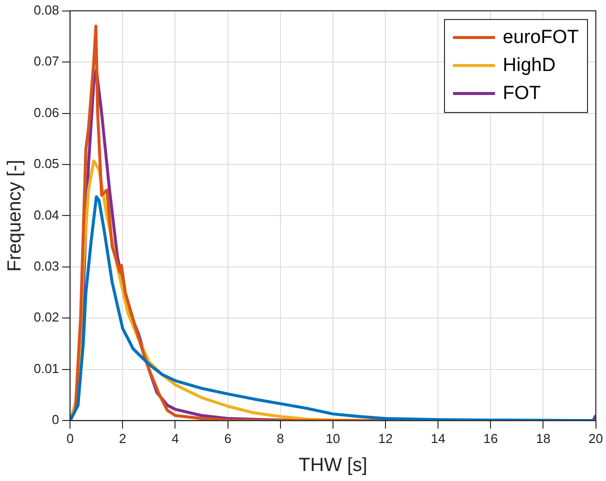  I want to click on x-tick-label: 20, so click(596, 438).